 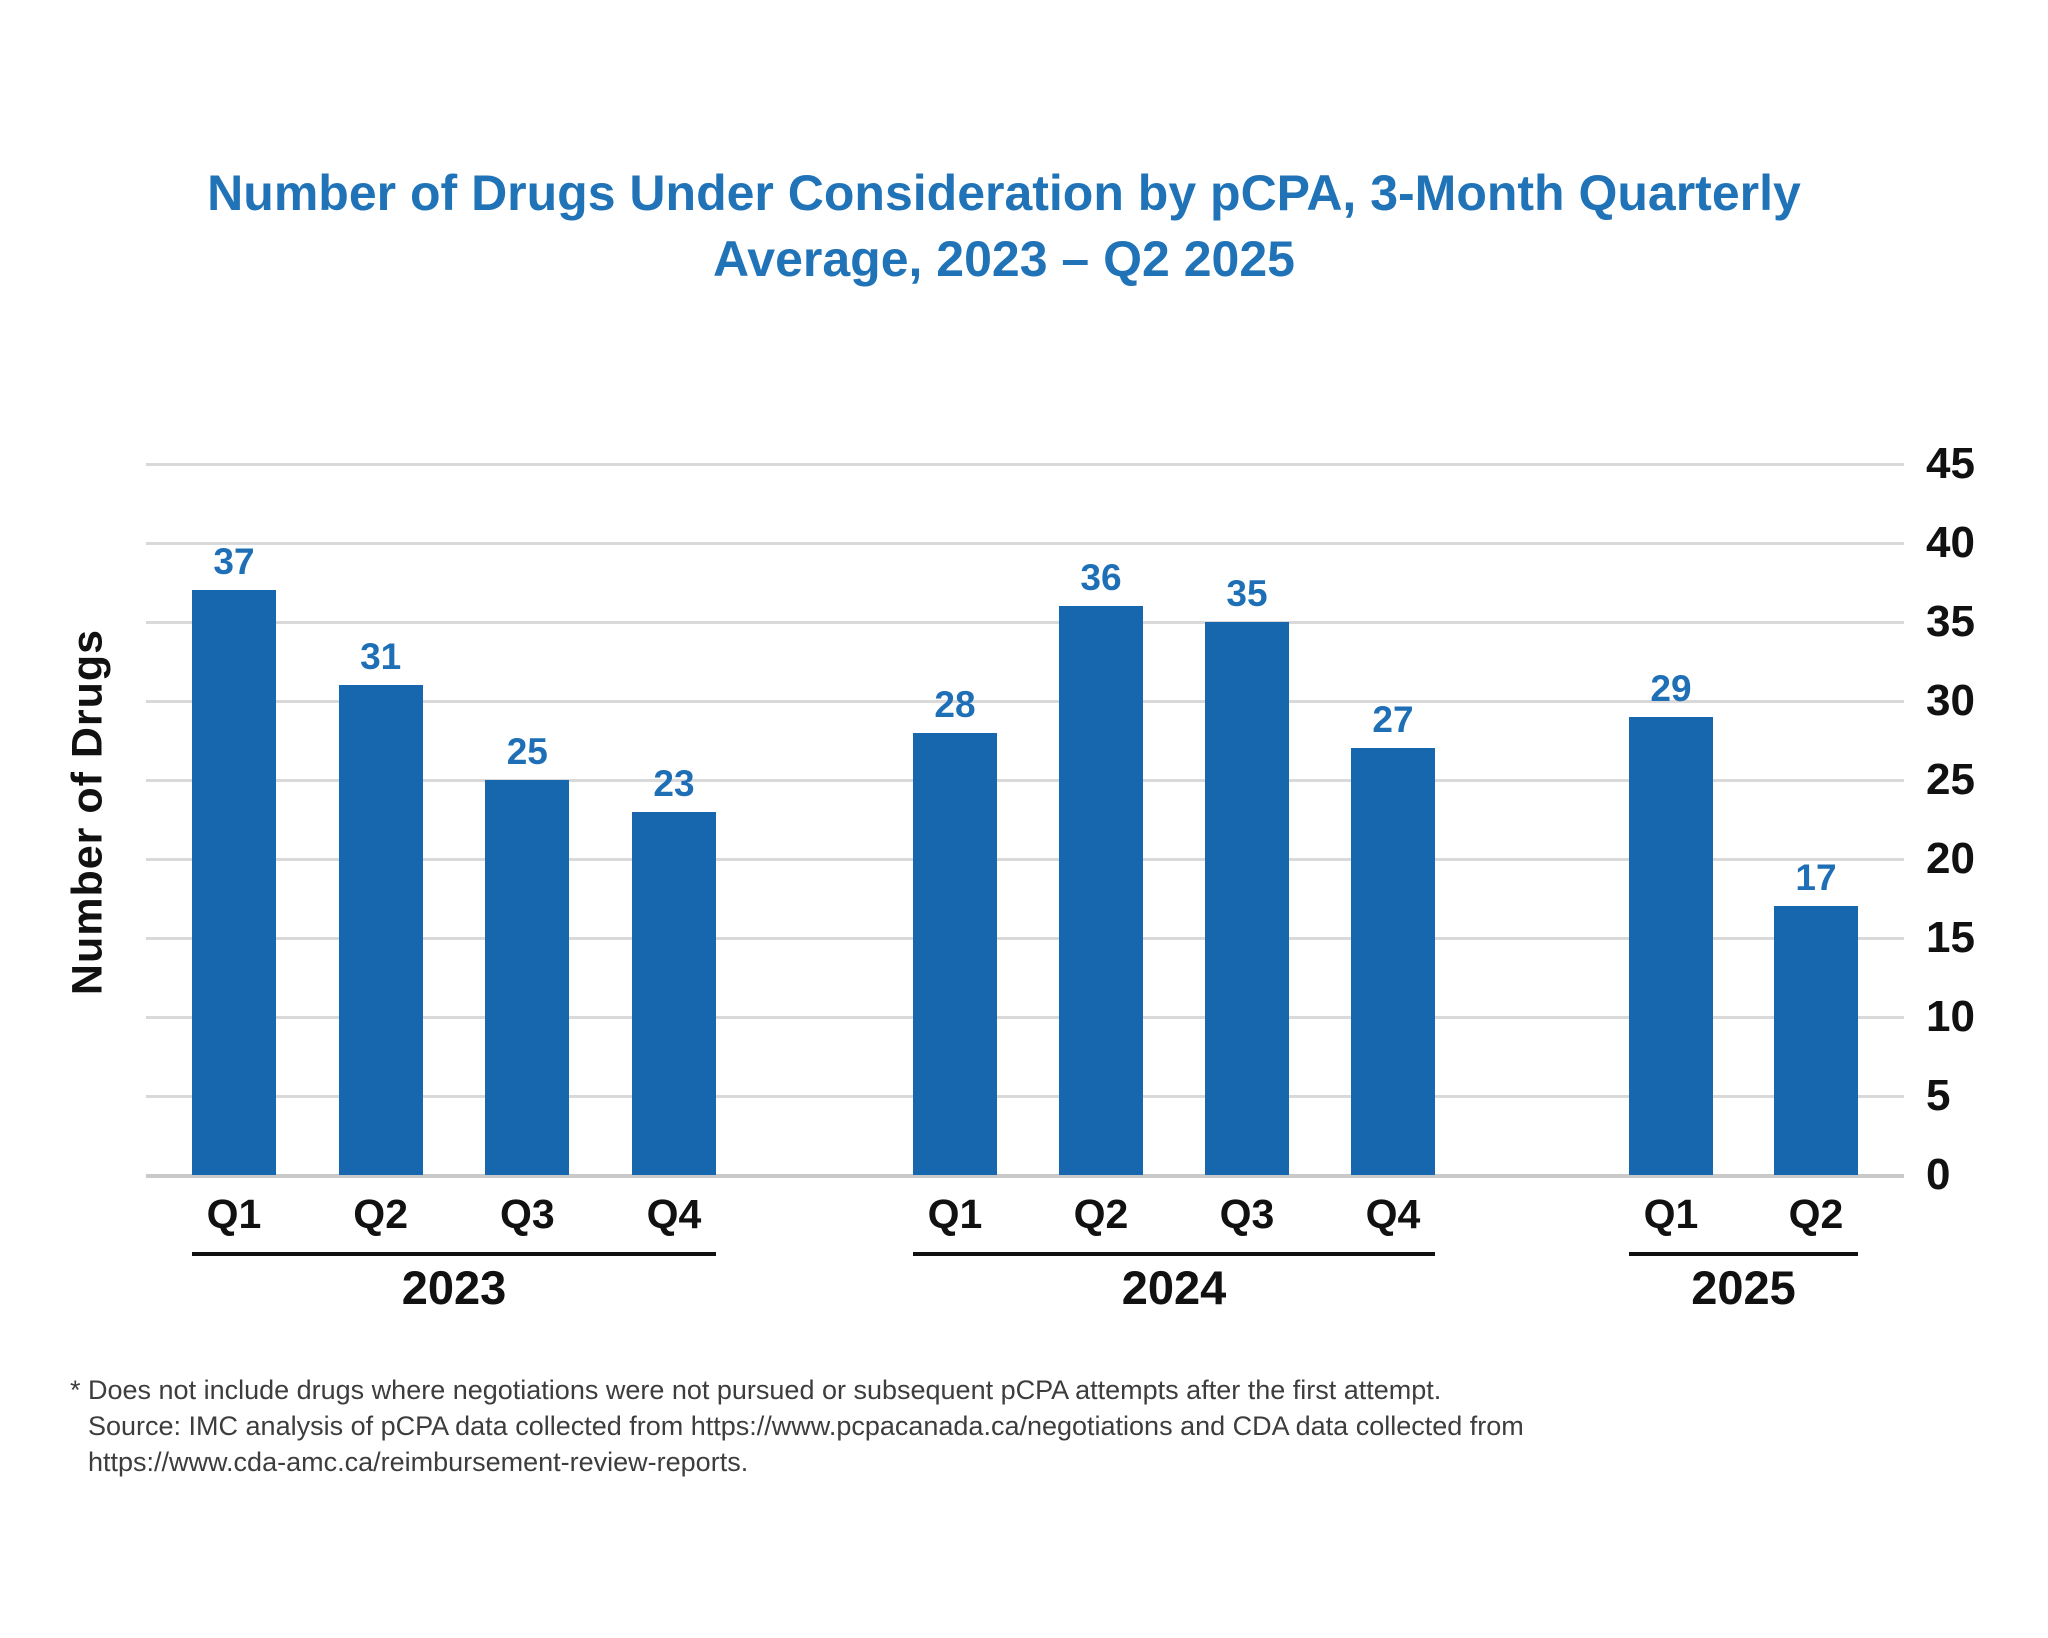 I want to click on bar-slot-2024-Q4: 27 Q4, so click(x=1393, y=850).